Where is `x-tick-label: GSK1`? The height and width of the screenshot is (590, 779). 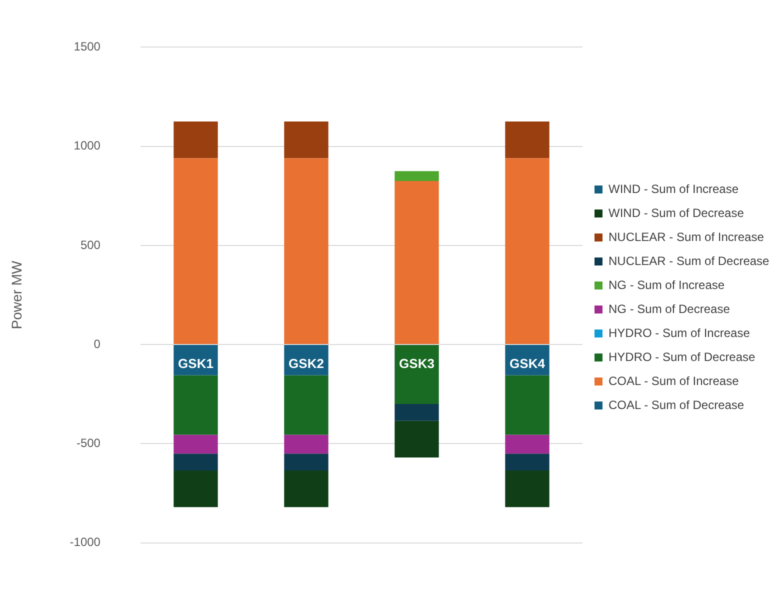
x-tick-label: GSK1 is located at coordinates (196, 364).